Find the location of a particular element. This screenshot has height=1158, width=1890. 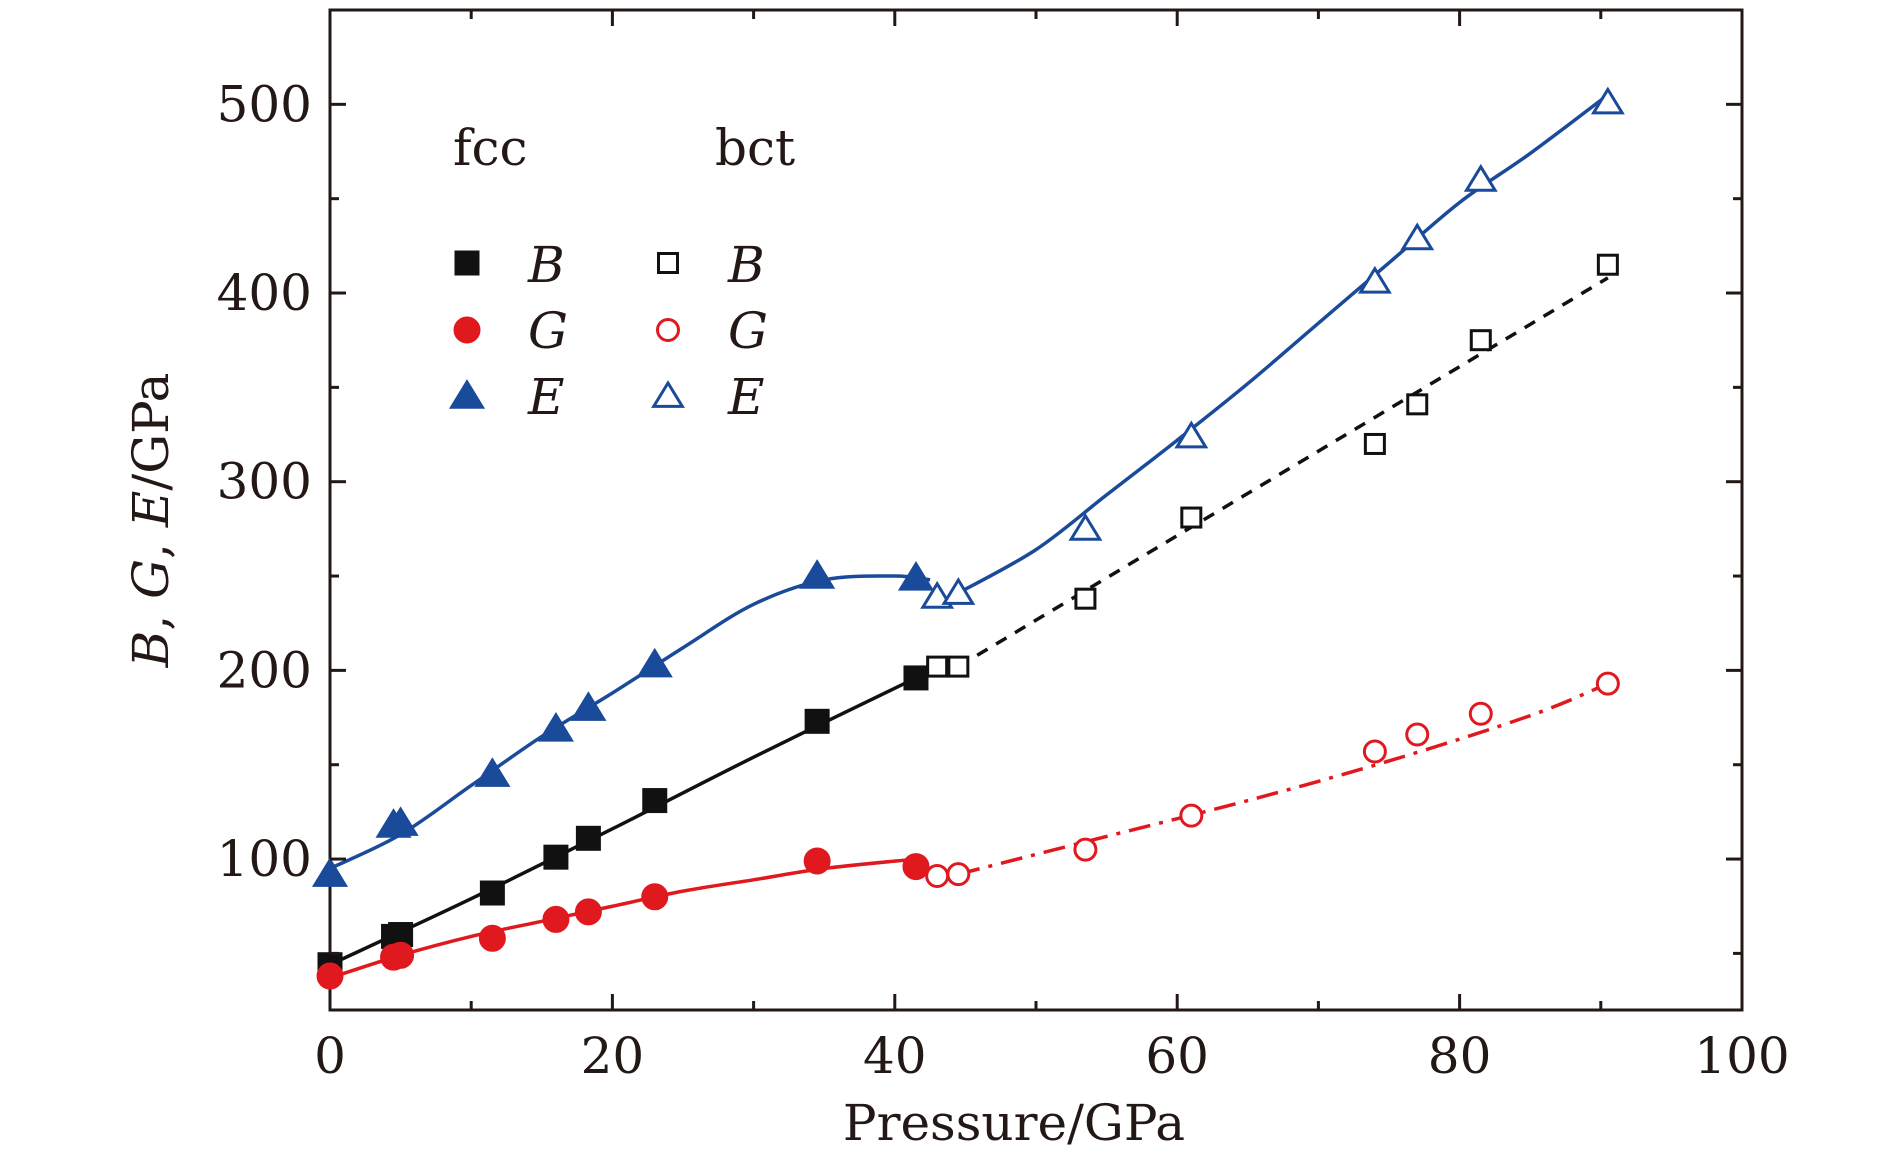

fit-line-fcc-g-fit is located at coordinates (623, 918).